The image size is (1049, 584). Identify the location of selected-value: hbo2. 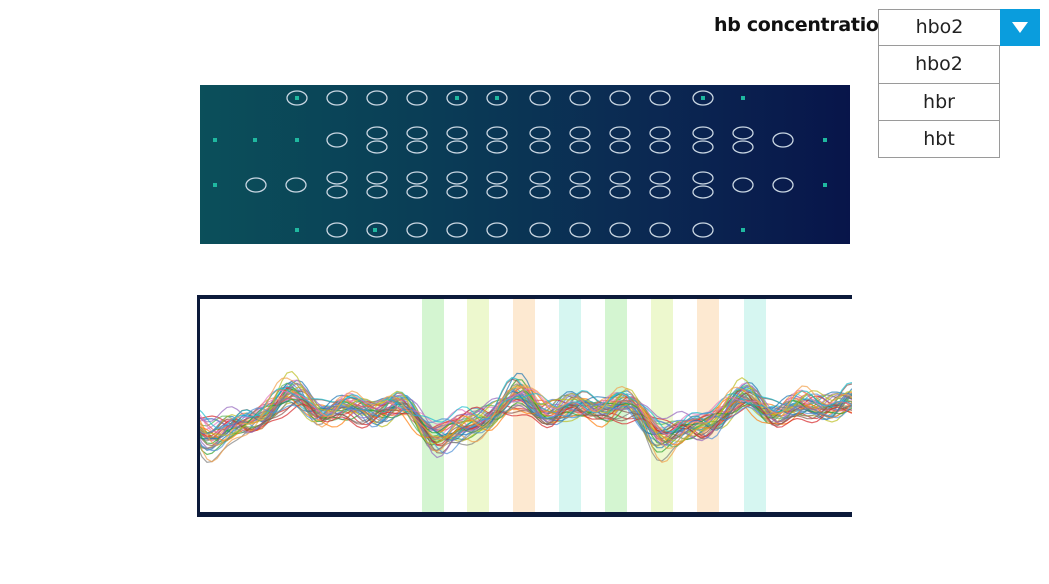
(939, 27).